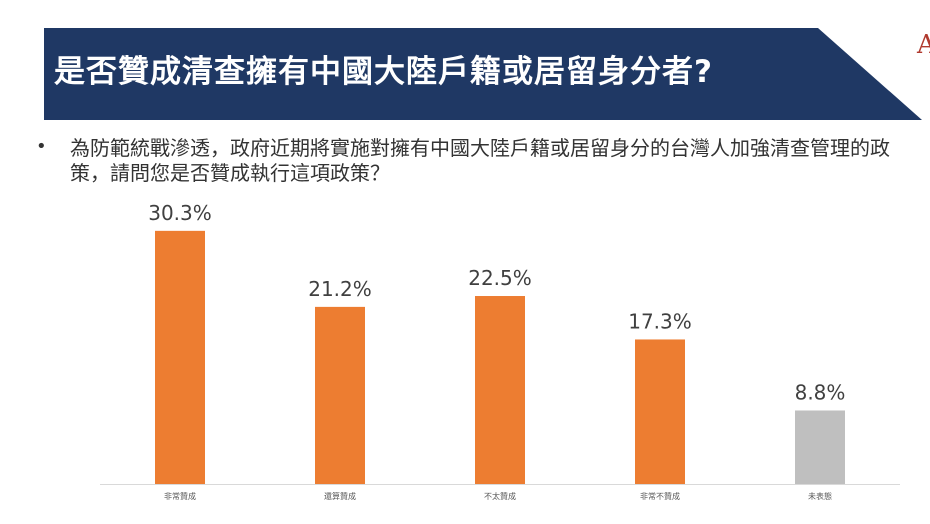 This screenshot has width=930, height=524. What do you see at coordinates (820, 496) in the screenshot?
I see `category-label-5: 未表態` at bounding box center [820, 496].